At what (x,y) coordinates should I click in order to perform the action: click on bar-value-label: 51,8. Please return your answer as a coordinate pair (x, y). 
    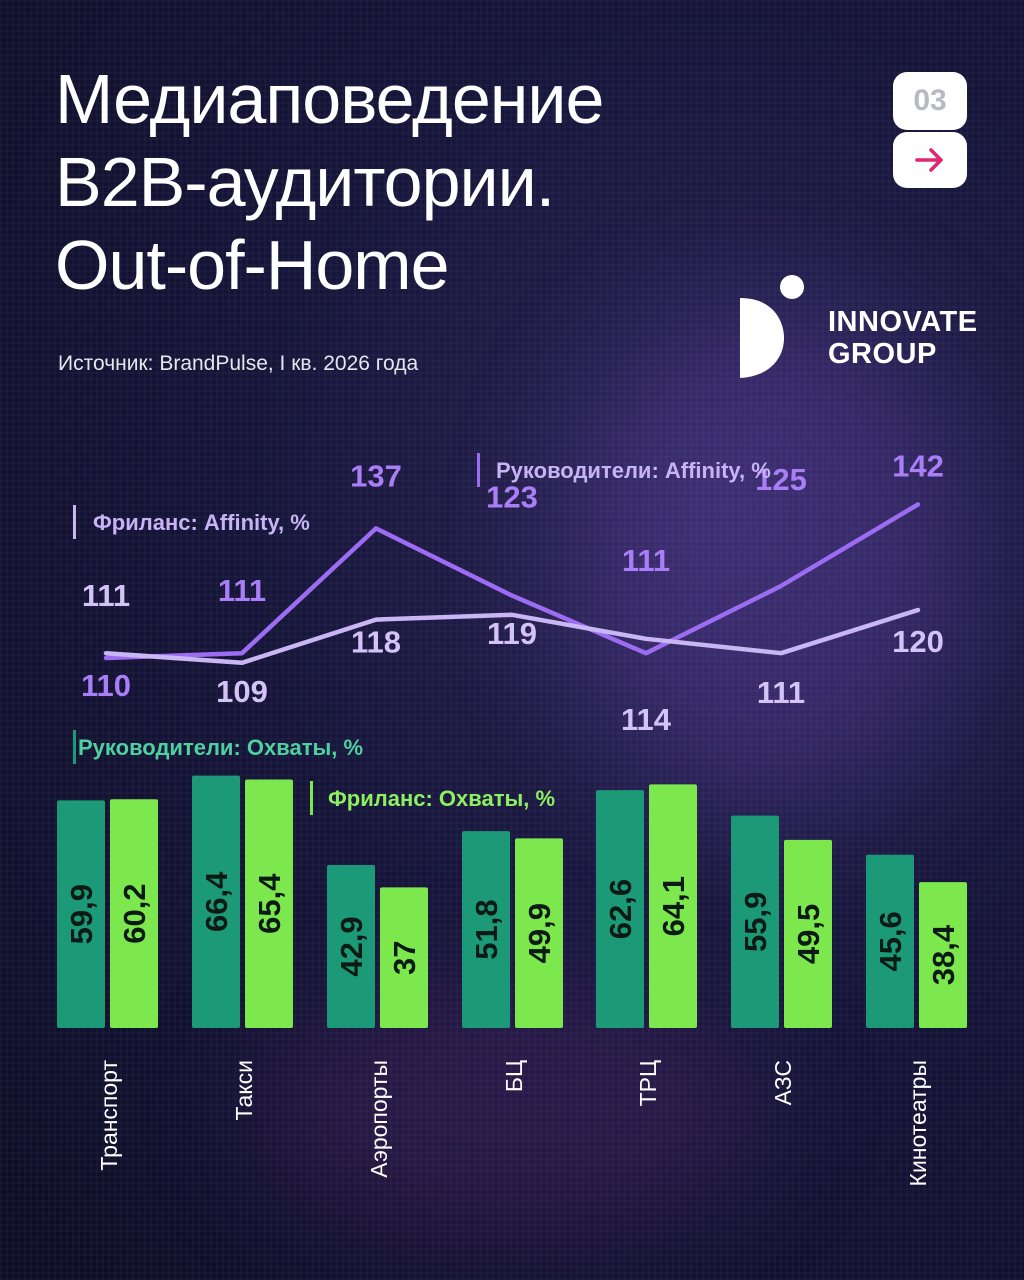
    Looking at the image, I should click on (486, 929).